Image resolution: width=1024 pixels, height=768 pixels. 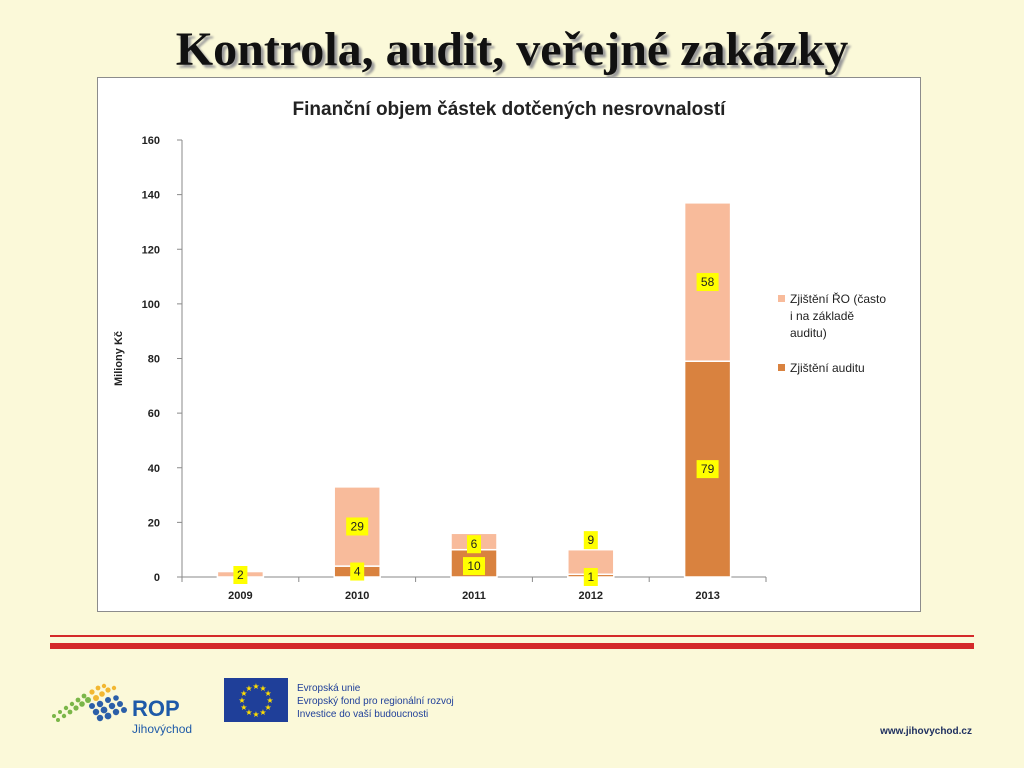 I want to click on data-label: 6, so click(x=474, y=544).